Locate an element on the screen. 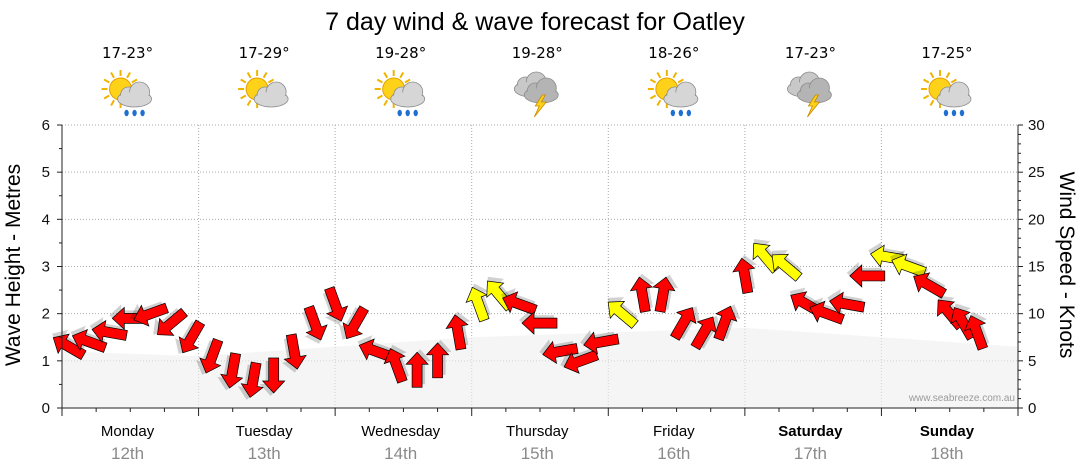 This screenshot has width=1080, height=475. y-tick-label-left: 0 is located at coordinates (46, 408).